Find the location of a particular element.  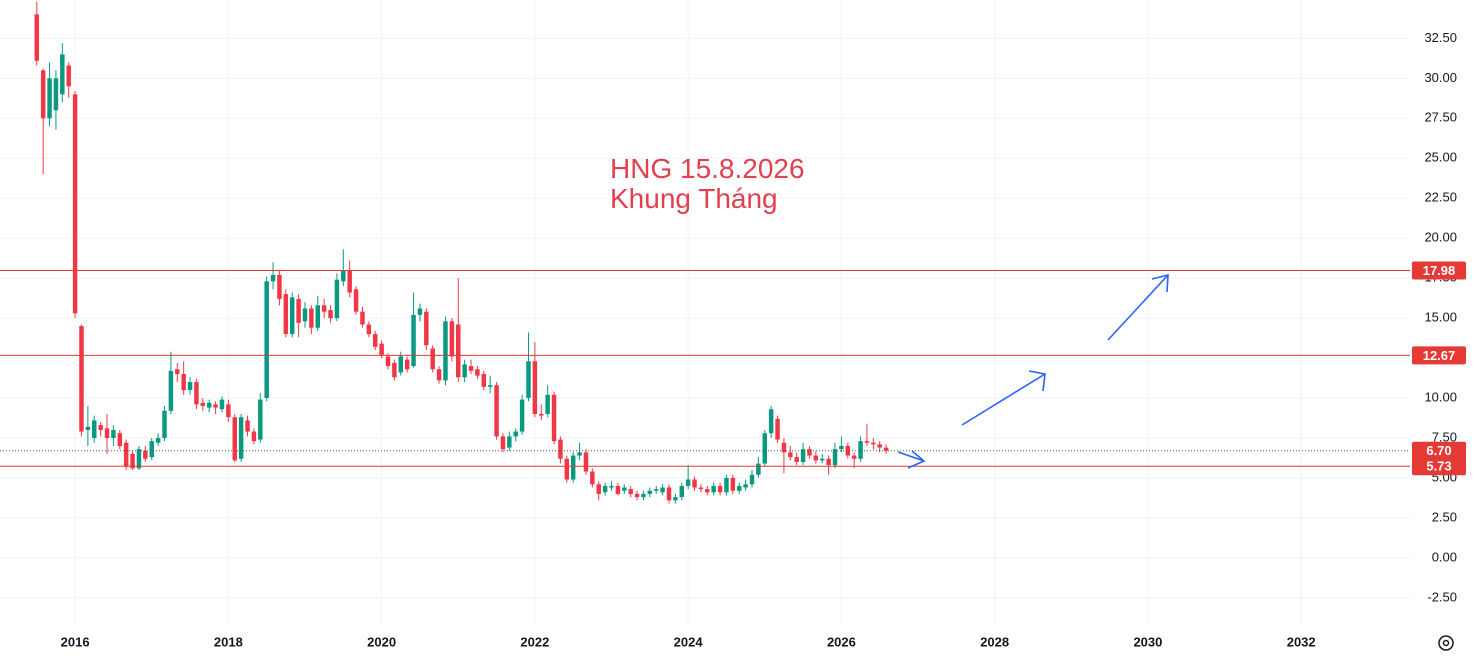

level-label: 17.98 is located at coordinates (1439, 270).